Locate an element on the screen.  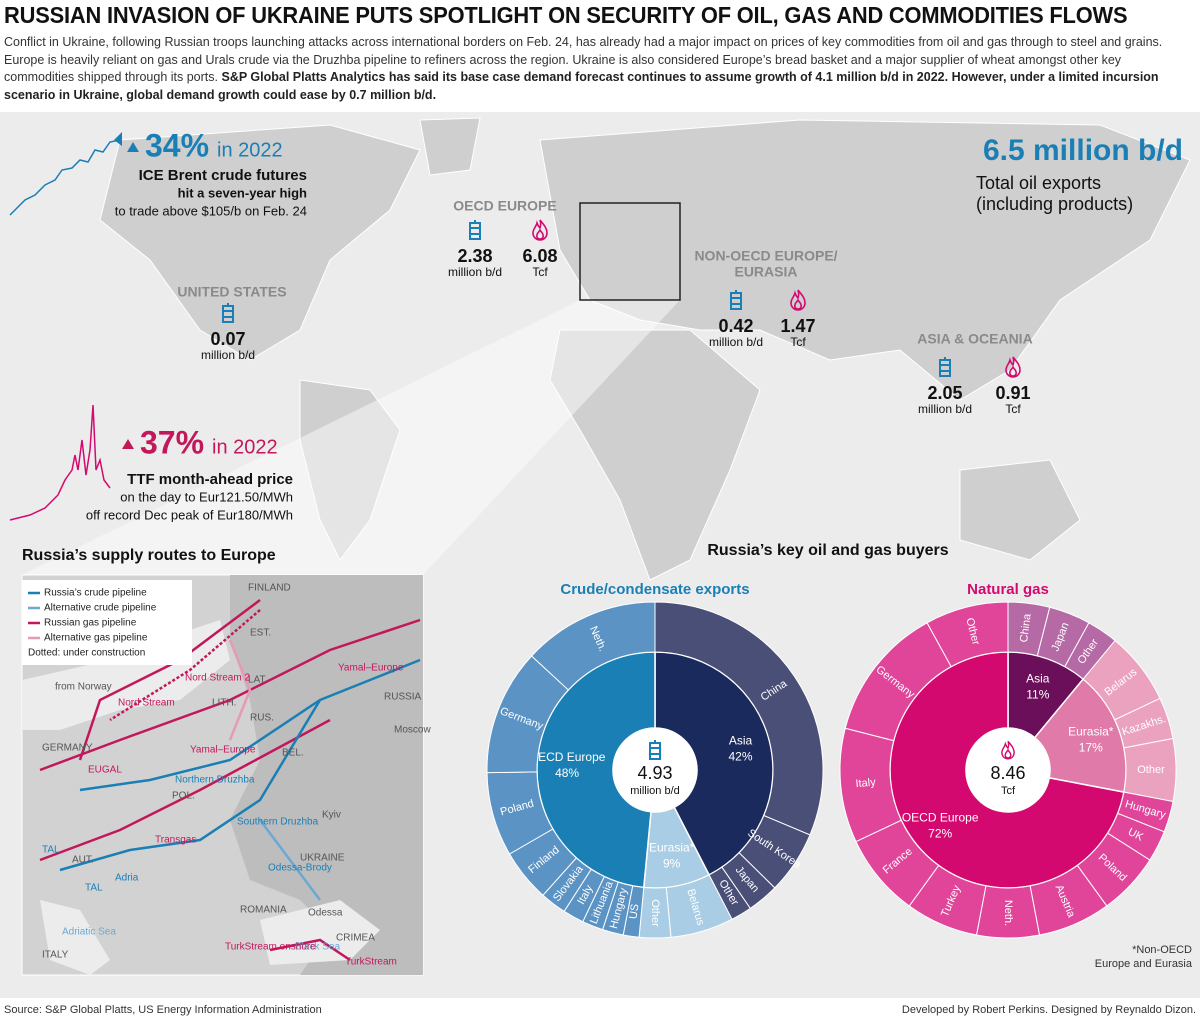
inset-label: UKRAINE is located at coordinates (322, 858).